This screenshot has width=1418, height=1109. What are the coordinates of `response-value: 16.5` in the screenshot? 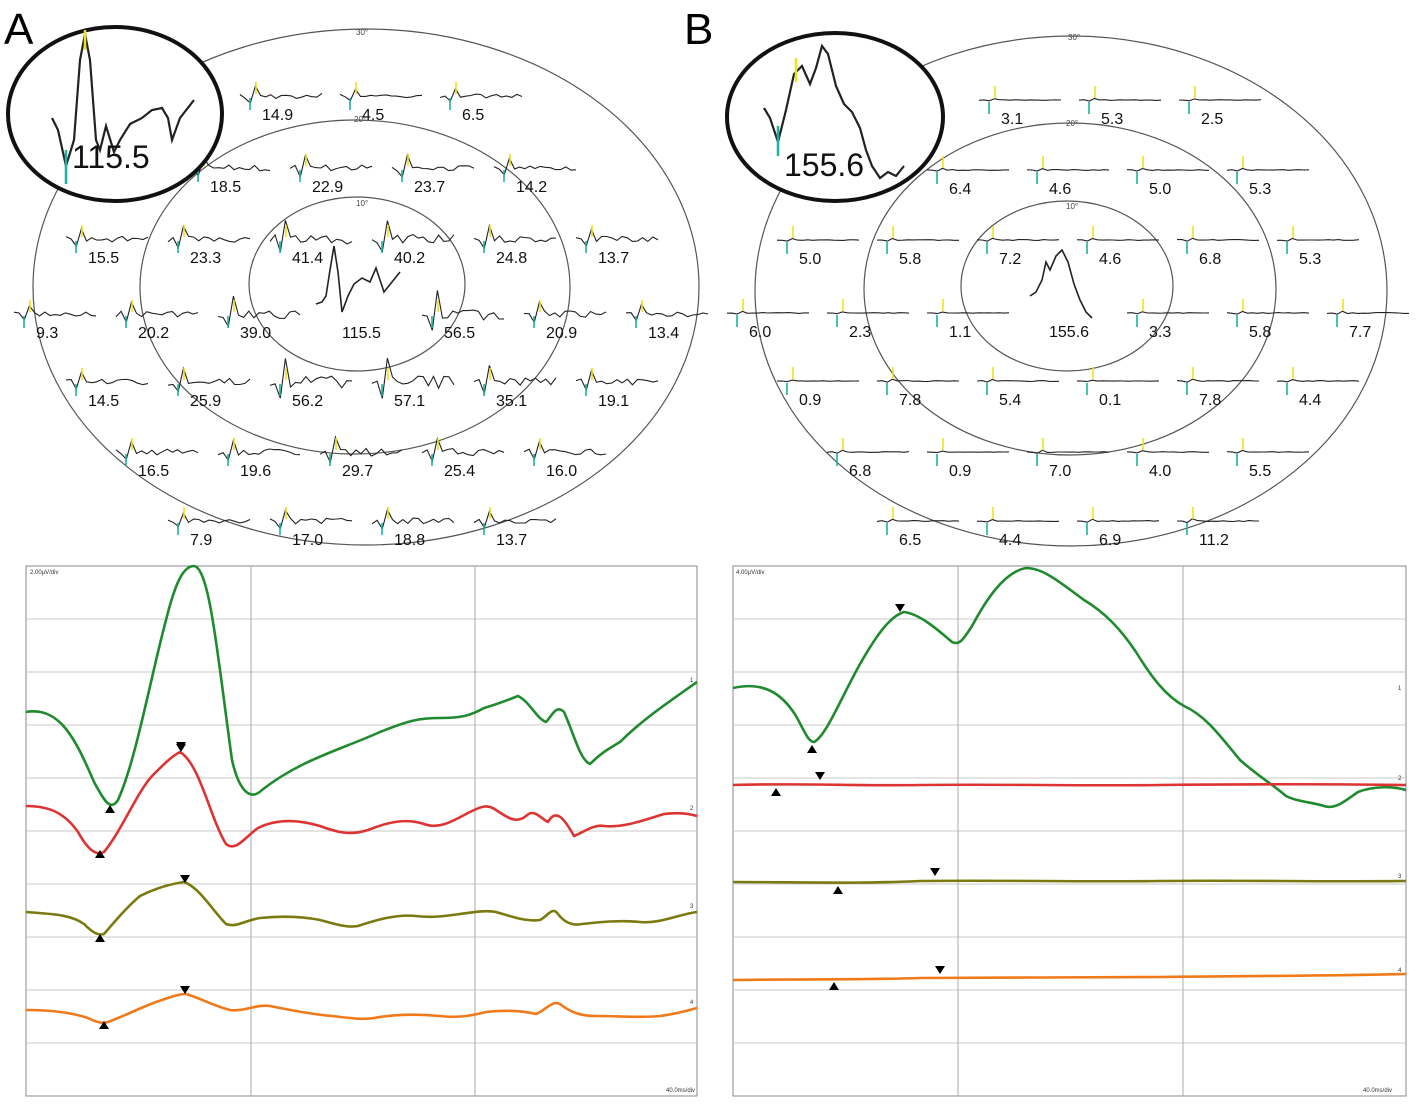 It's located at (153, 471).